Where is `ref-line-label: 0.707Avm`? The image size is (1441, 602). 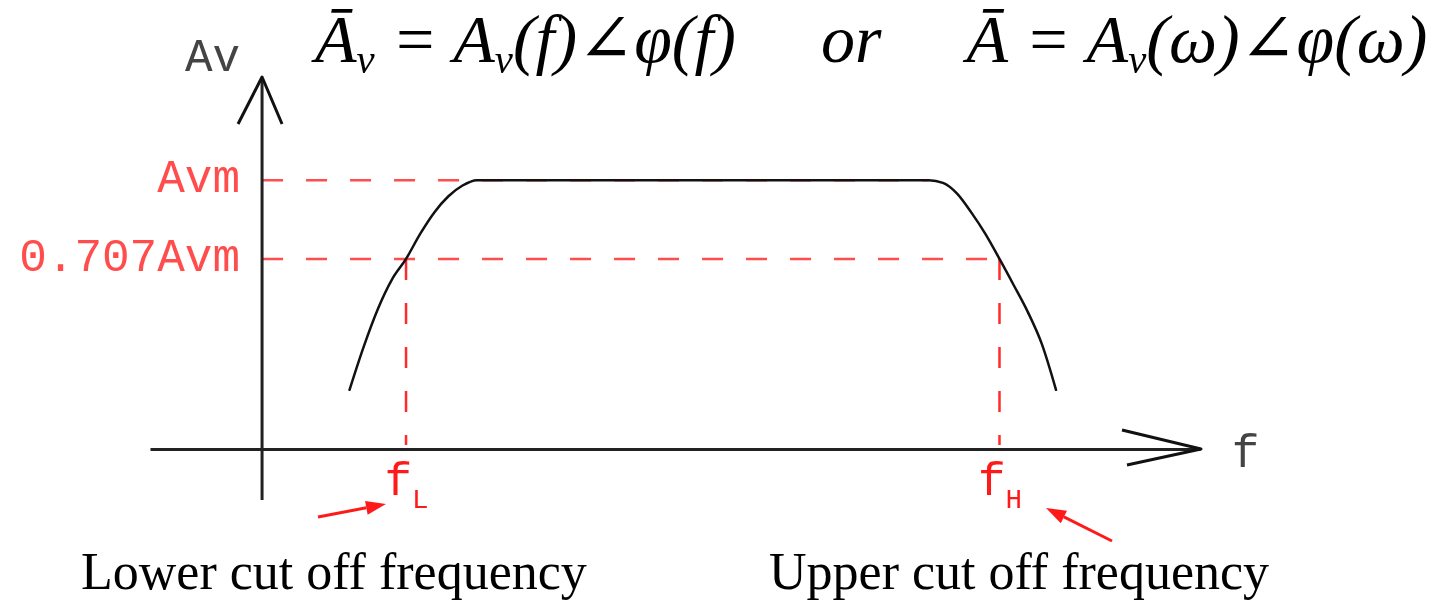 ref-line-label: 0.707Avm is located at coordinates (130, 258).